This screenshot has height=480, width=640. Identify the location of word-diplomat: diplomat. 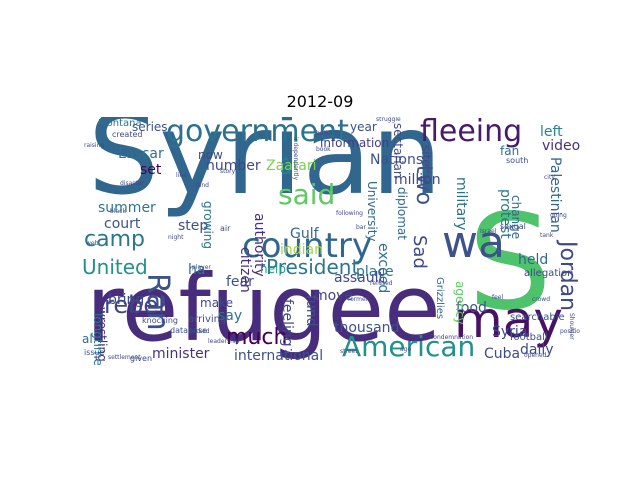
(402, 213).